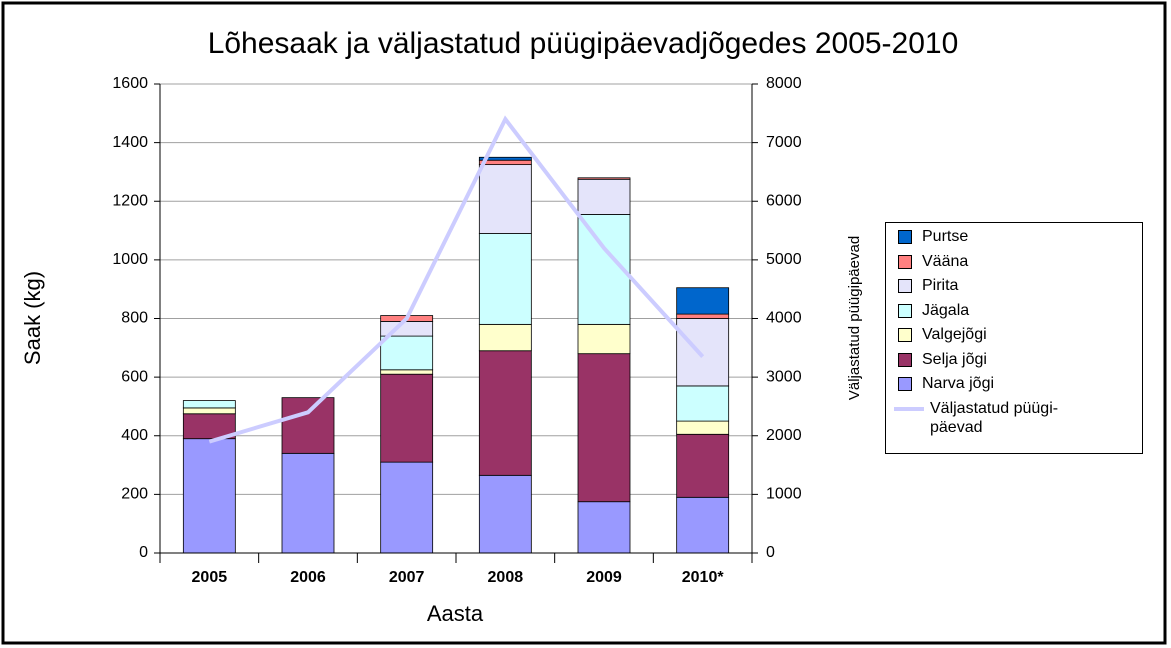 Image resolution: width=1171 pixels, height=648 pixels. What do you see at coordinates (770, 552) in the screenshot?
I see `y2-tick-label: 0` at bounding box center [770, 552].